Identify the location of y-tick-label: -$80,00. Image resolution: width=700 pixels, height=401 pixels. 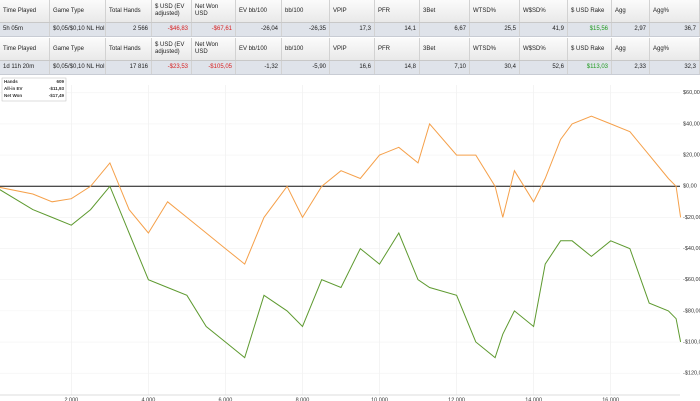
(691, 311).